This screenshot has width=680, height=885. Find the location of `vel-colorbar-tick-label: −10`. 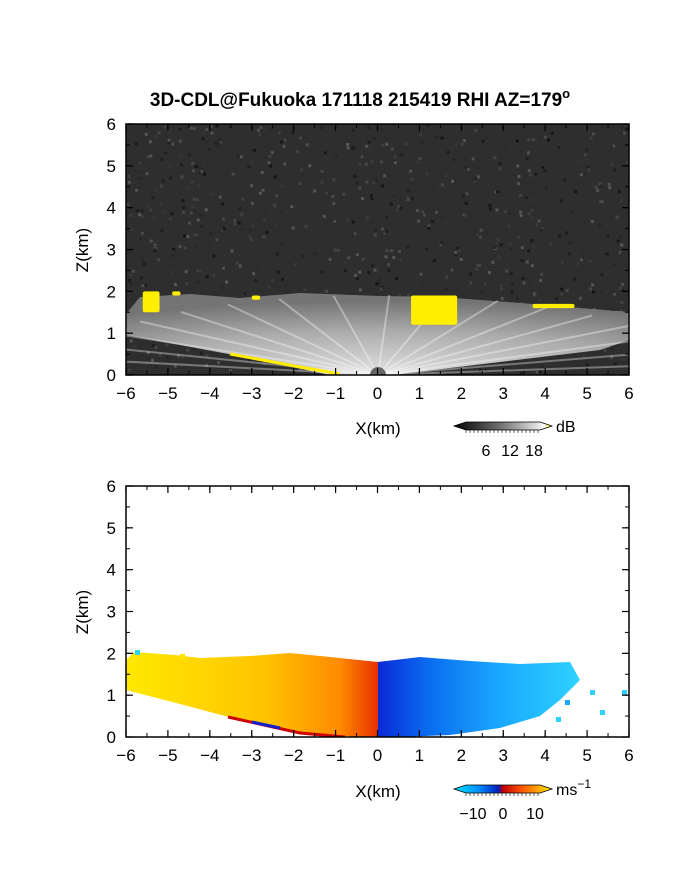

vel-colorbar-tick-label: −10 is located at coordinates (472, 814).